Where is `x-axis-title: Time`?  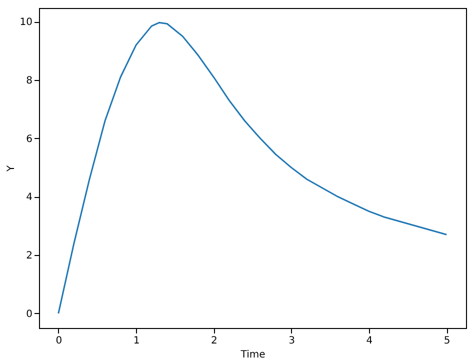
x-axis-title: Time is located at coordinates (253, 355).